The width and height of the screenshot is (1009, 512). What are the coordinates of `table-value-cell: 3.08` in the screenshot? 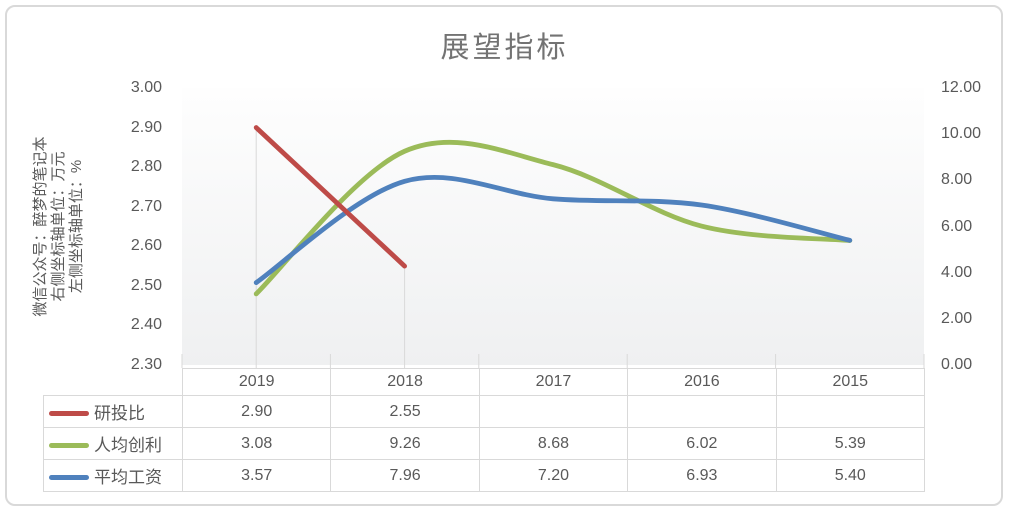 It's located at (256, 443).